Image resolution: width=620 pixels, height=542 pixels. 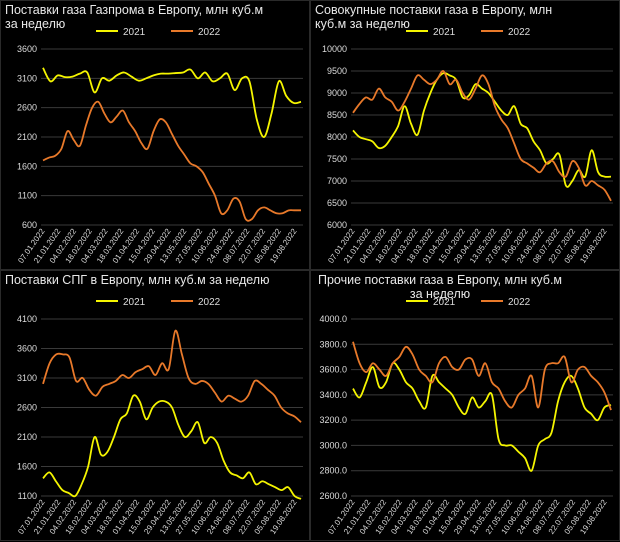 I want to click on y-tick-label: 2800.0, so click(x=333, y=471).